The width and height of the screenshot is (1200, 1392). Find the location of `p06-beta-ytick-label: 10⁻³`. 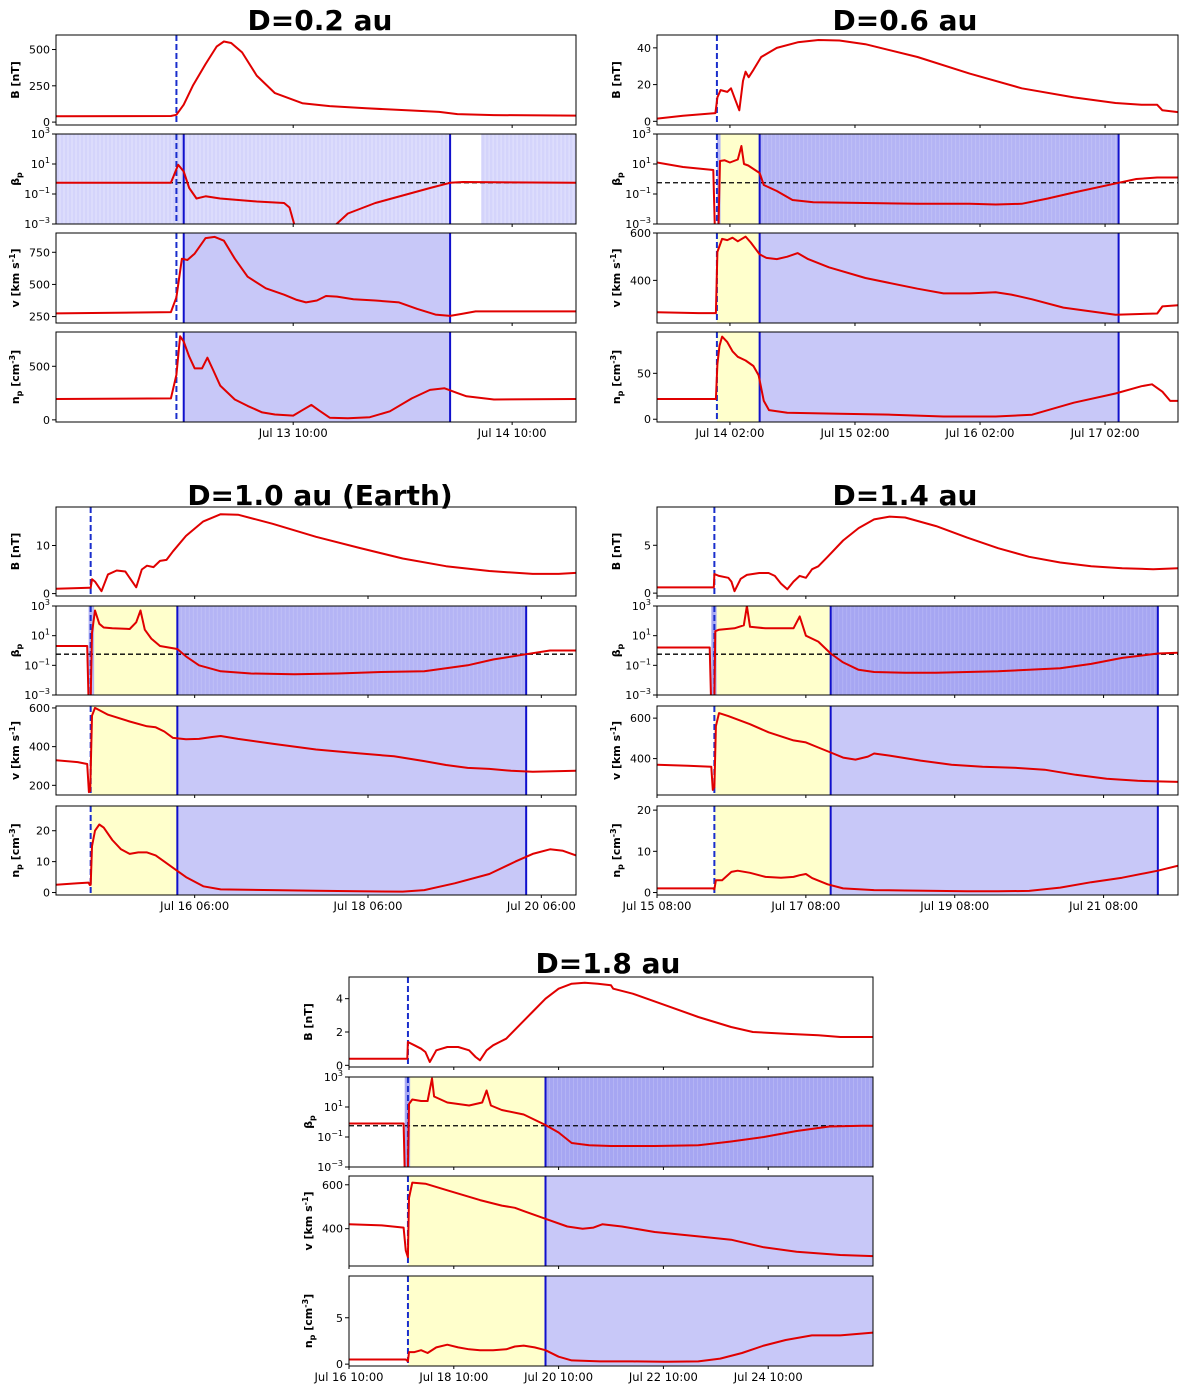

p06-beta-ytick-label: 10⁻³ is located at coordinates (638, 223).